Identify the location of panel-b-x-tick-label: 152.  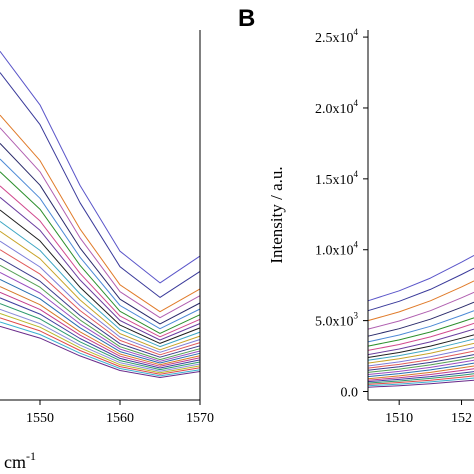
(461, 418).